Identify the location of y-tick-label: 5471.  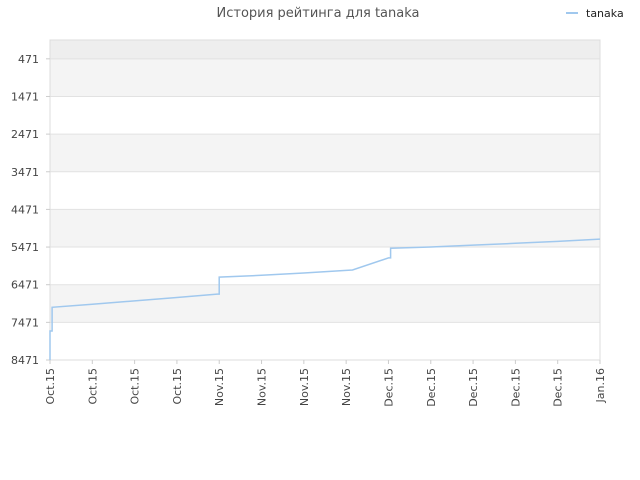
(25, 247).